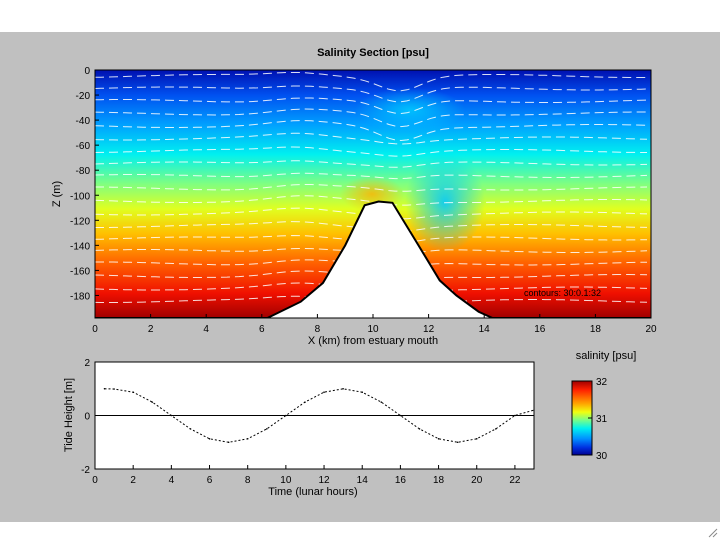 The image size is (720, 540). What do you see at coordinates (373, 329) in the screenshot?
I see `top-x-tick-label: 10` at bounding box center [373, 329].